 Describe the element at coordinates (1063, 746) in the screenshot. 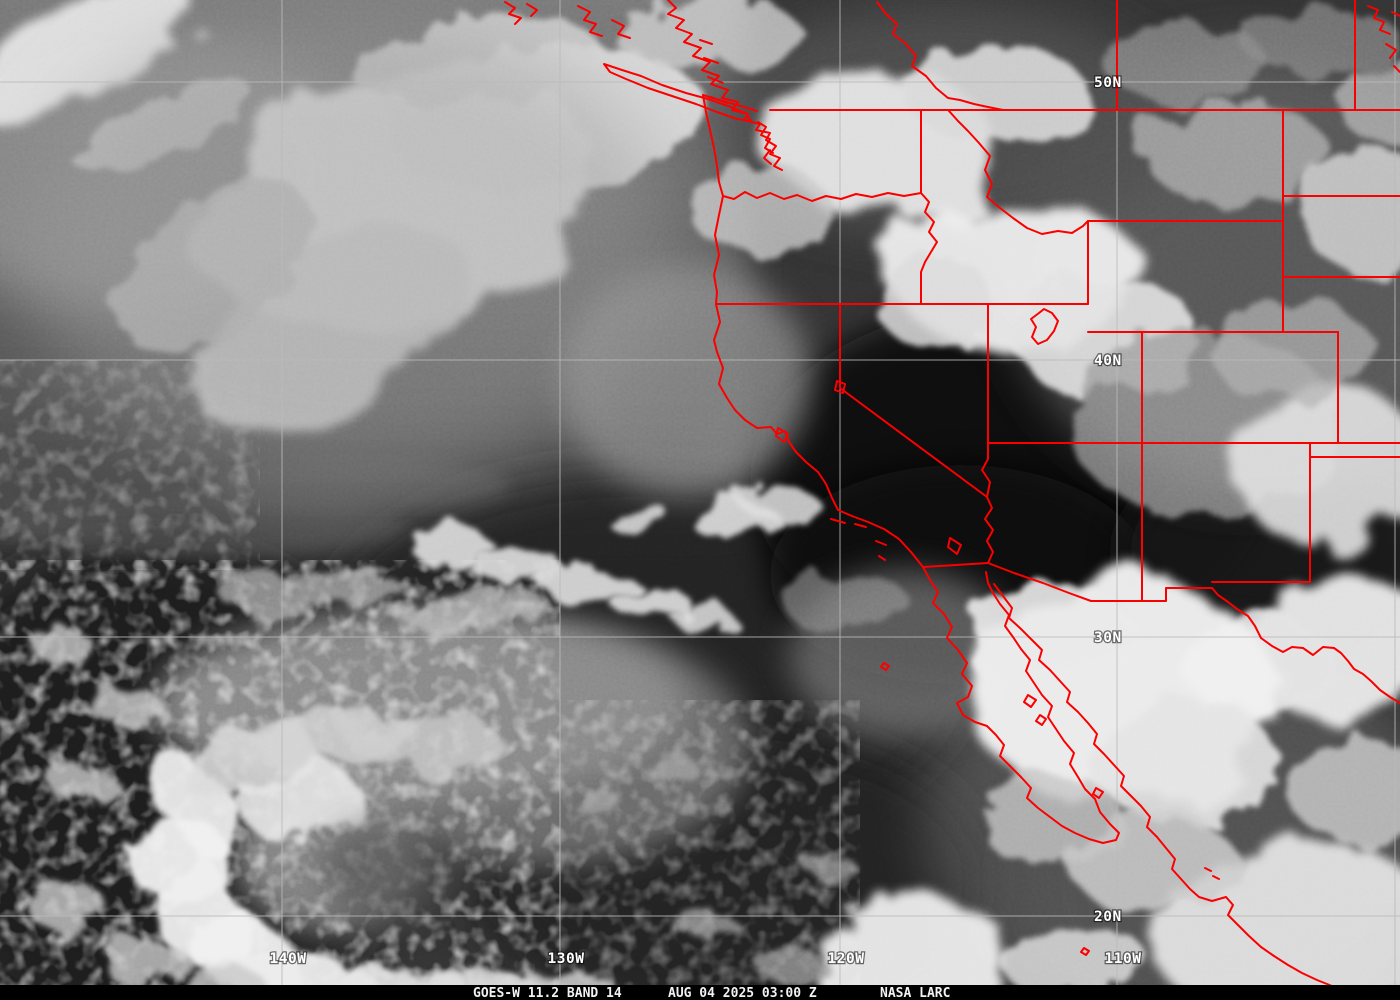

I see `gulf-islands-mexico` at that location.